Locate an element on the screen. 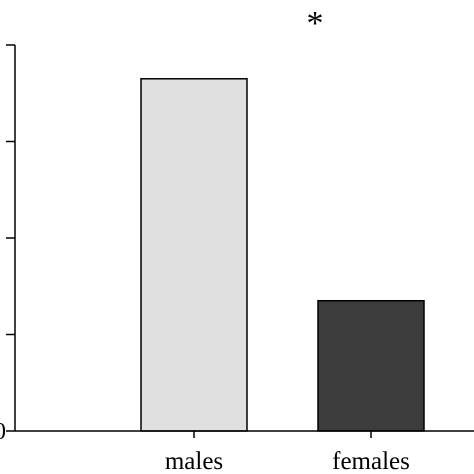  x-ticks: males females is located at coordinates (287, 452).